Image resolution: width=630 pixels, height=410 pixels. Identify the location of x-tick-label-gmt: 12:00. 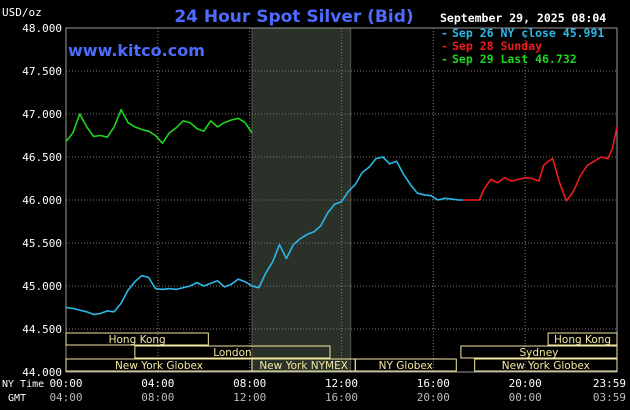
(249, 397).